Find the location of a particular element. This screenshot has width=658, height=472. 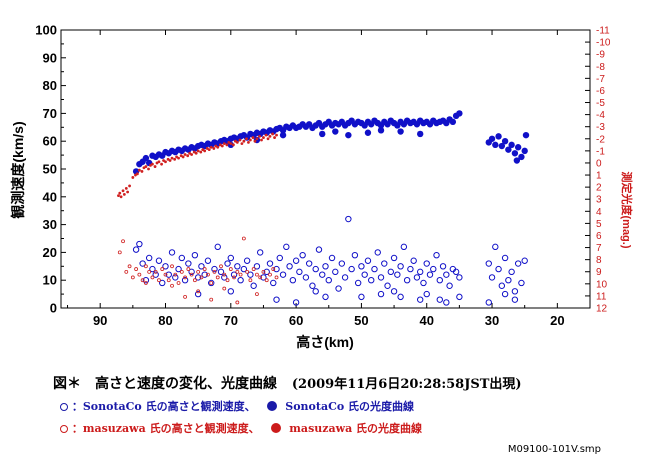

y2-tick-label: -6 is located at coordinates (600, 91).